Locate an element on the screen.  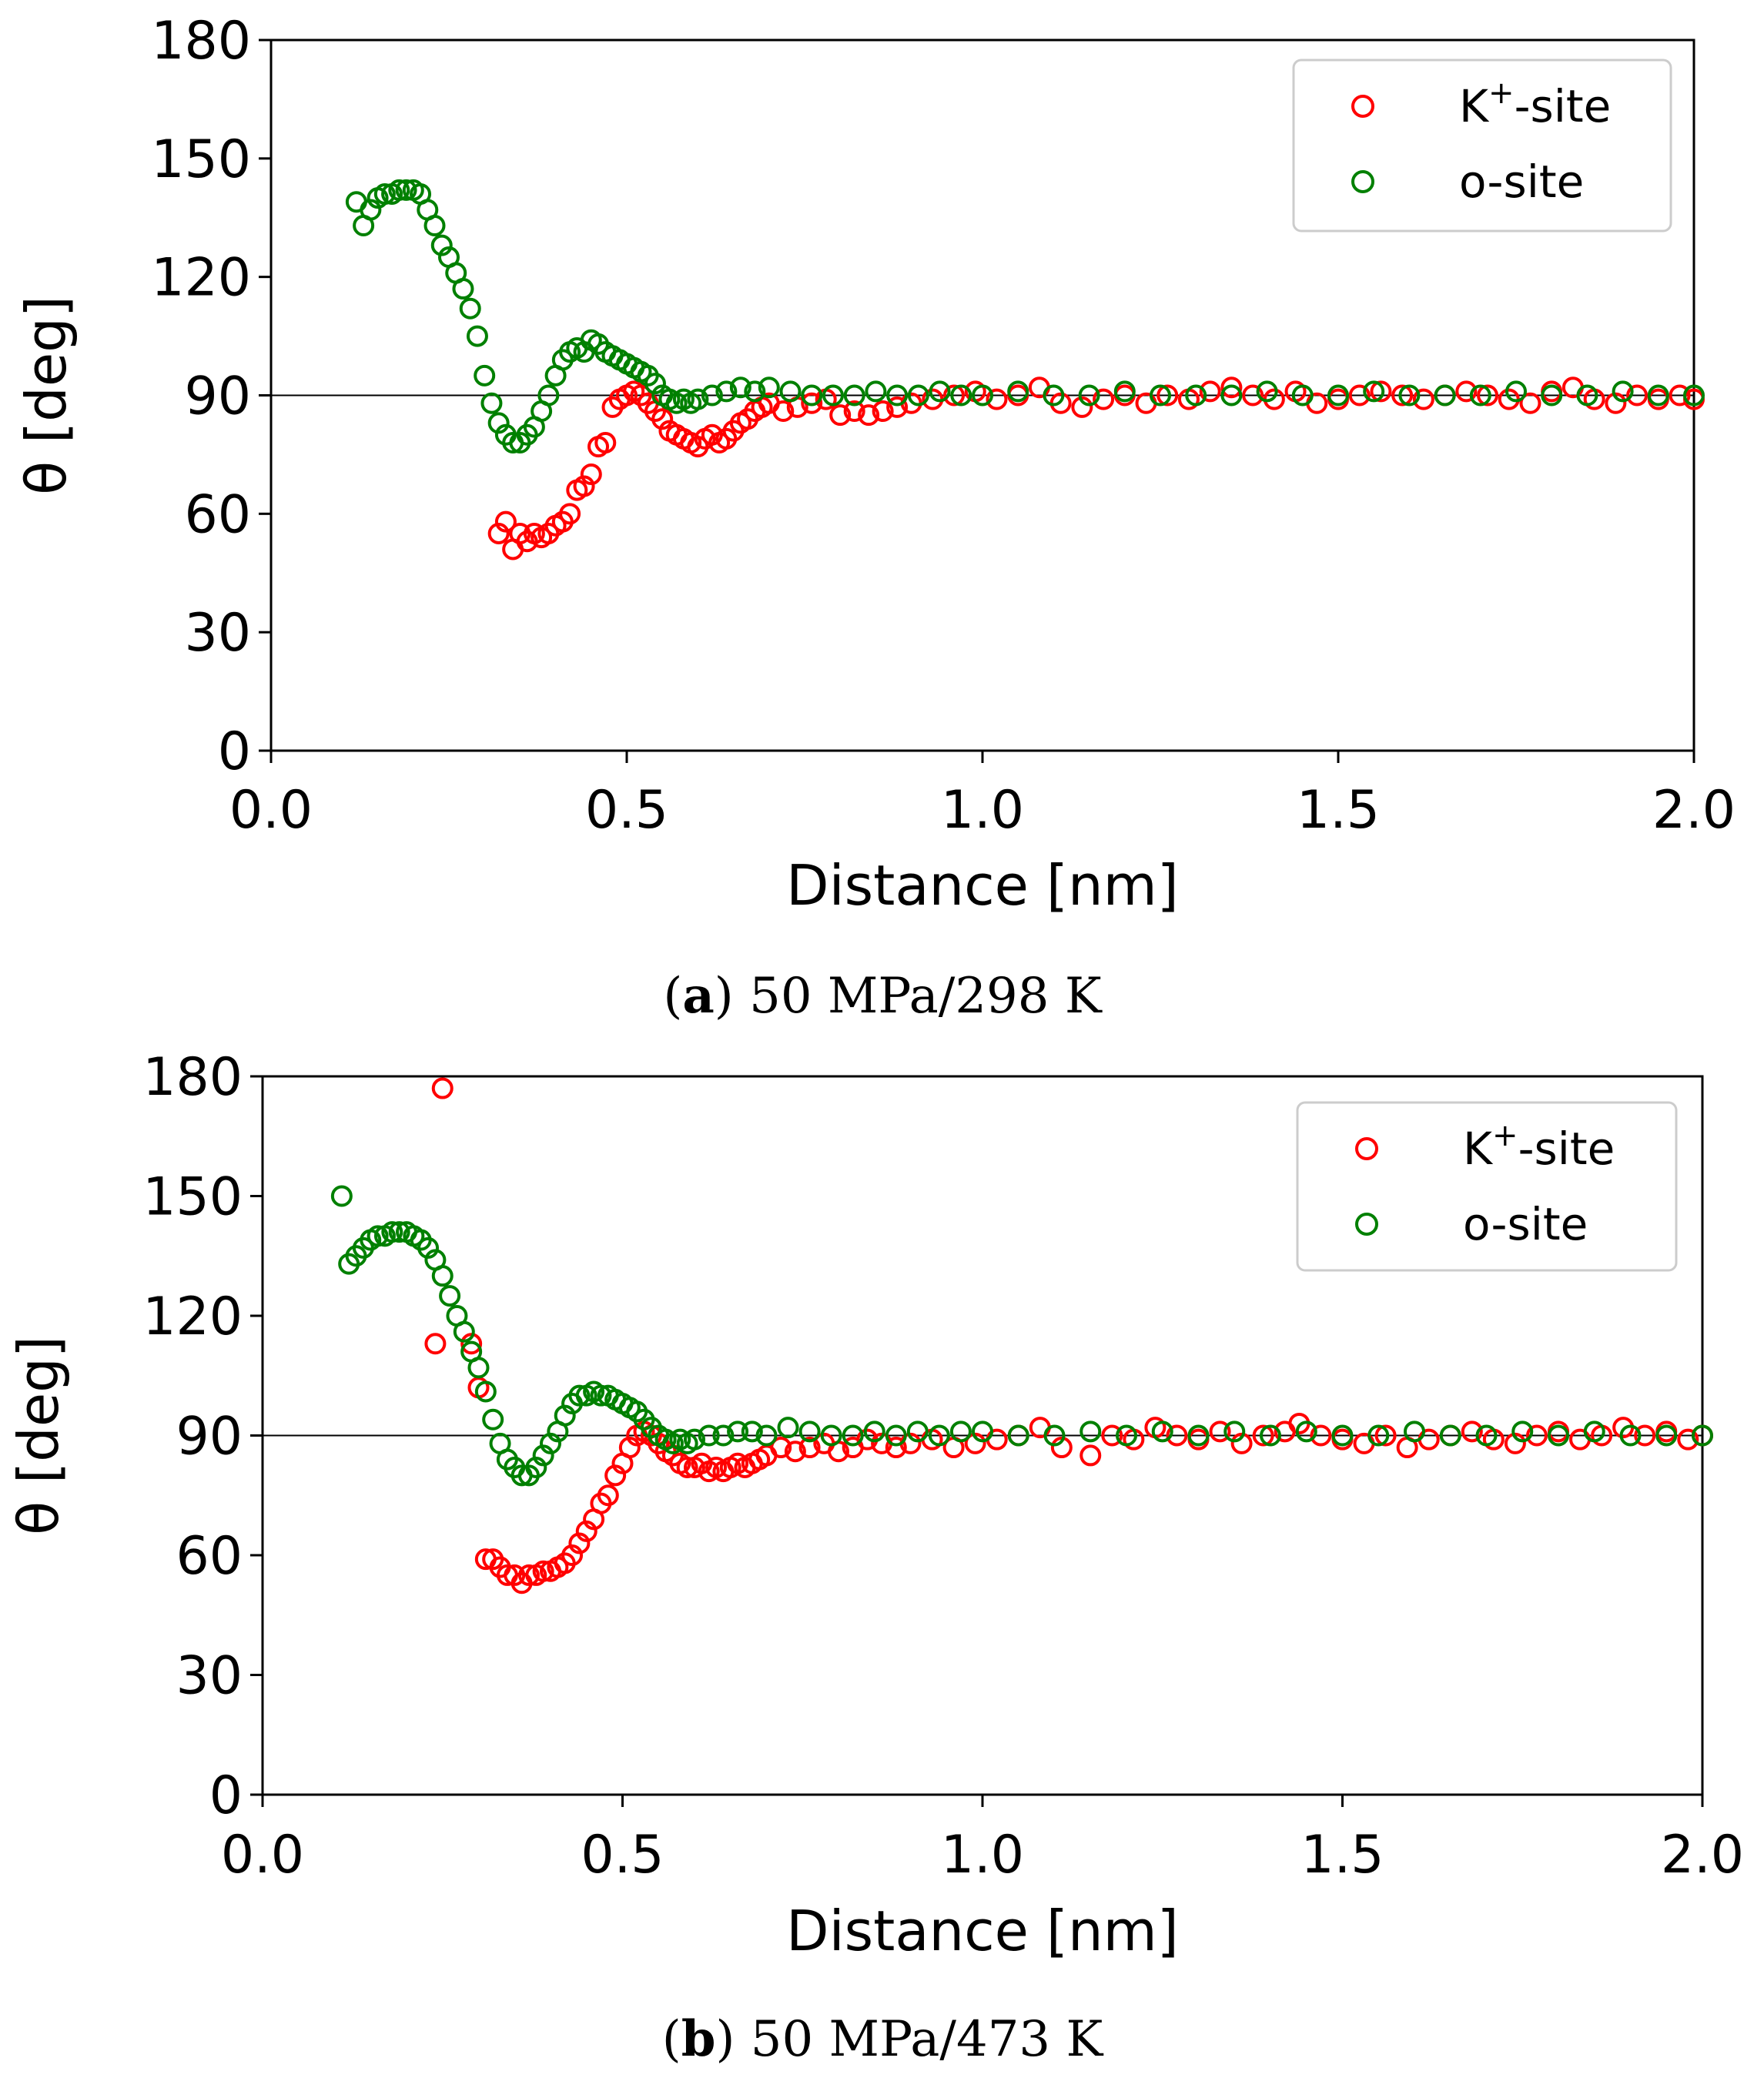
x-tick-label: 0.5 is located at coordinates (626, 810).